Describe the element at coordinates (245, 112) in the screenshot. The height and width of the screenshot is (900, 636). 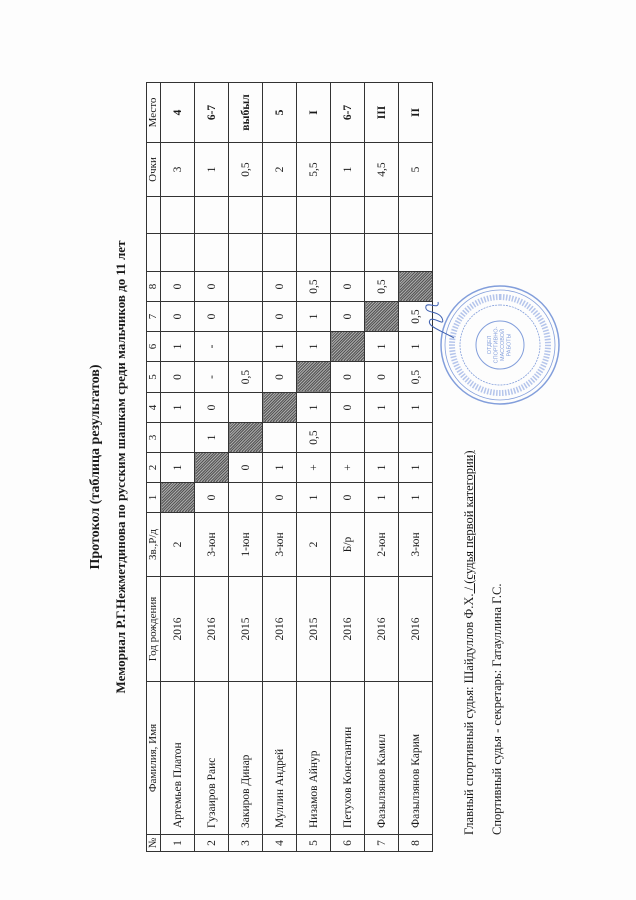
I see `final-place: выбыл` at that location.